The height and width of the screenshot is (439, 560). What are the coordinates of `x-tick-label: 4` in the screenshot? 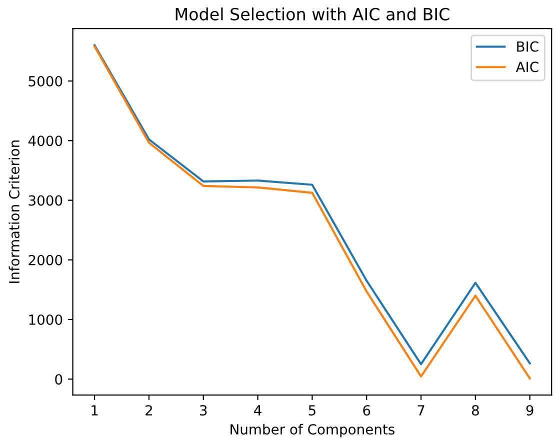 It's located at (258, 410).